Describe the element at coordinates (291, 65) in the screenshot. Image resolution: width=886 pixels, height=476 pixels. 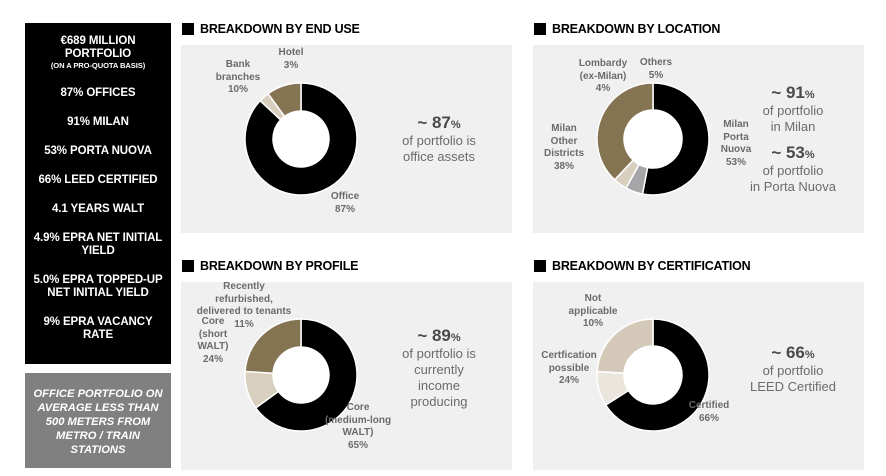
I see `slice-label-line: 3%` at that location.